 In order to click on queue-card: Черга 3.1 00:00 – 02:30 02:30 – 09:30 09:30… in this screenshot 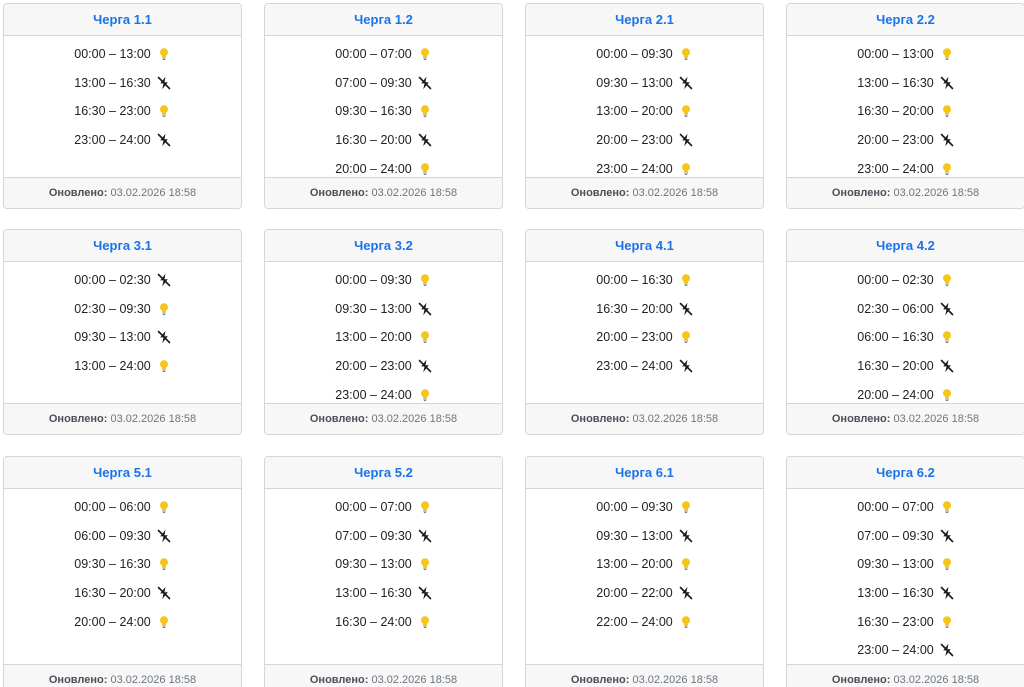, I will do `click(122, 332)`.